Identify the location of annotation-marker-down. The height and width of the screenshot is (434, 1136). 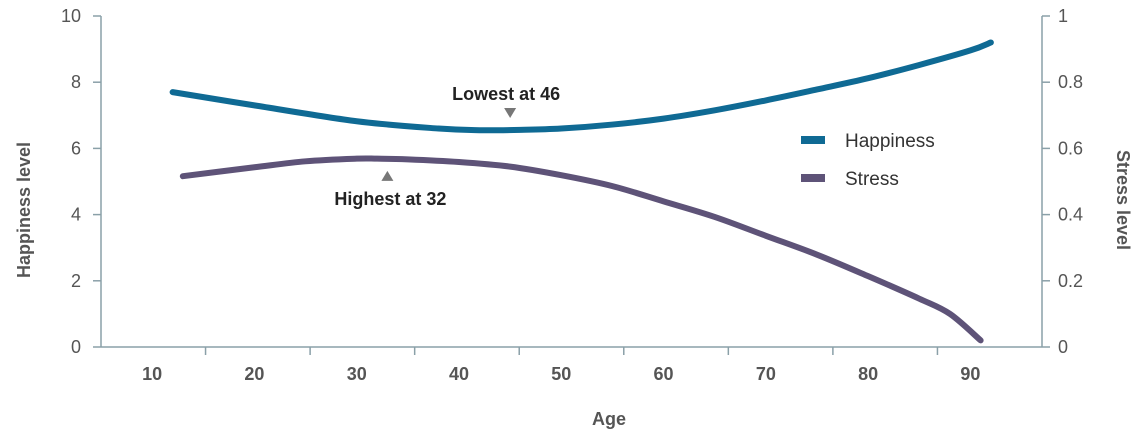
(510, 112).